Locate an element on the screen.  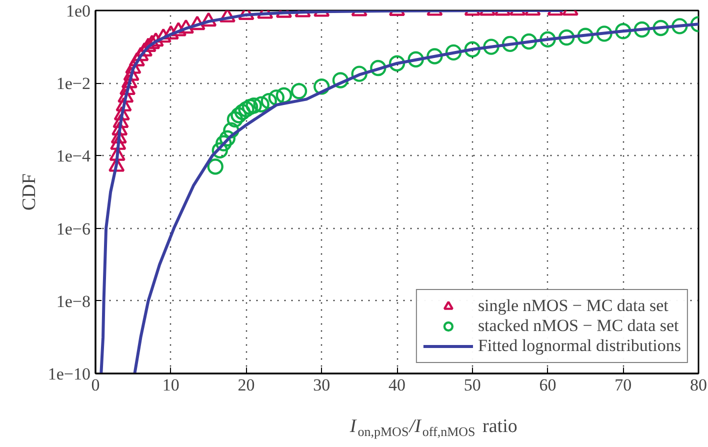
y-tick-label: 1e0 is located at coordinates (78, 11).